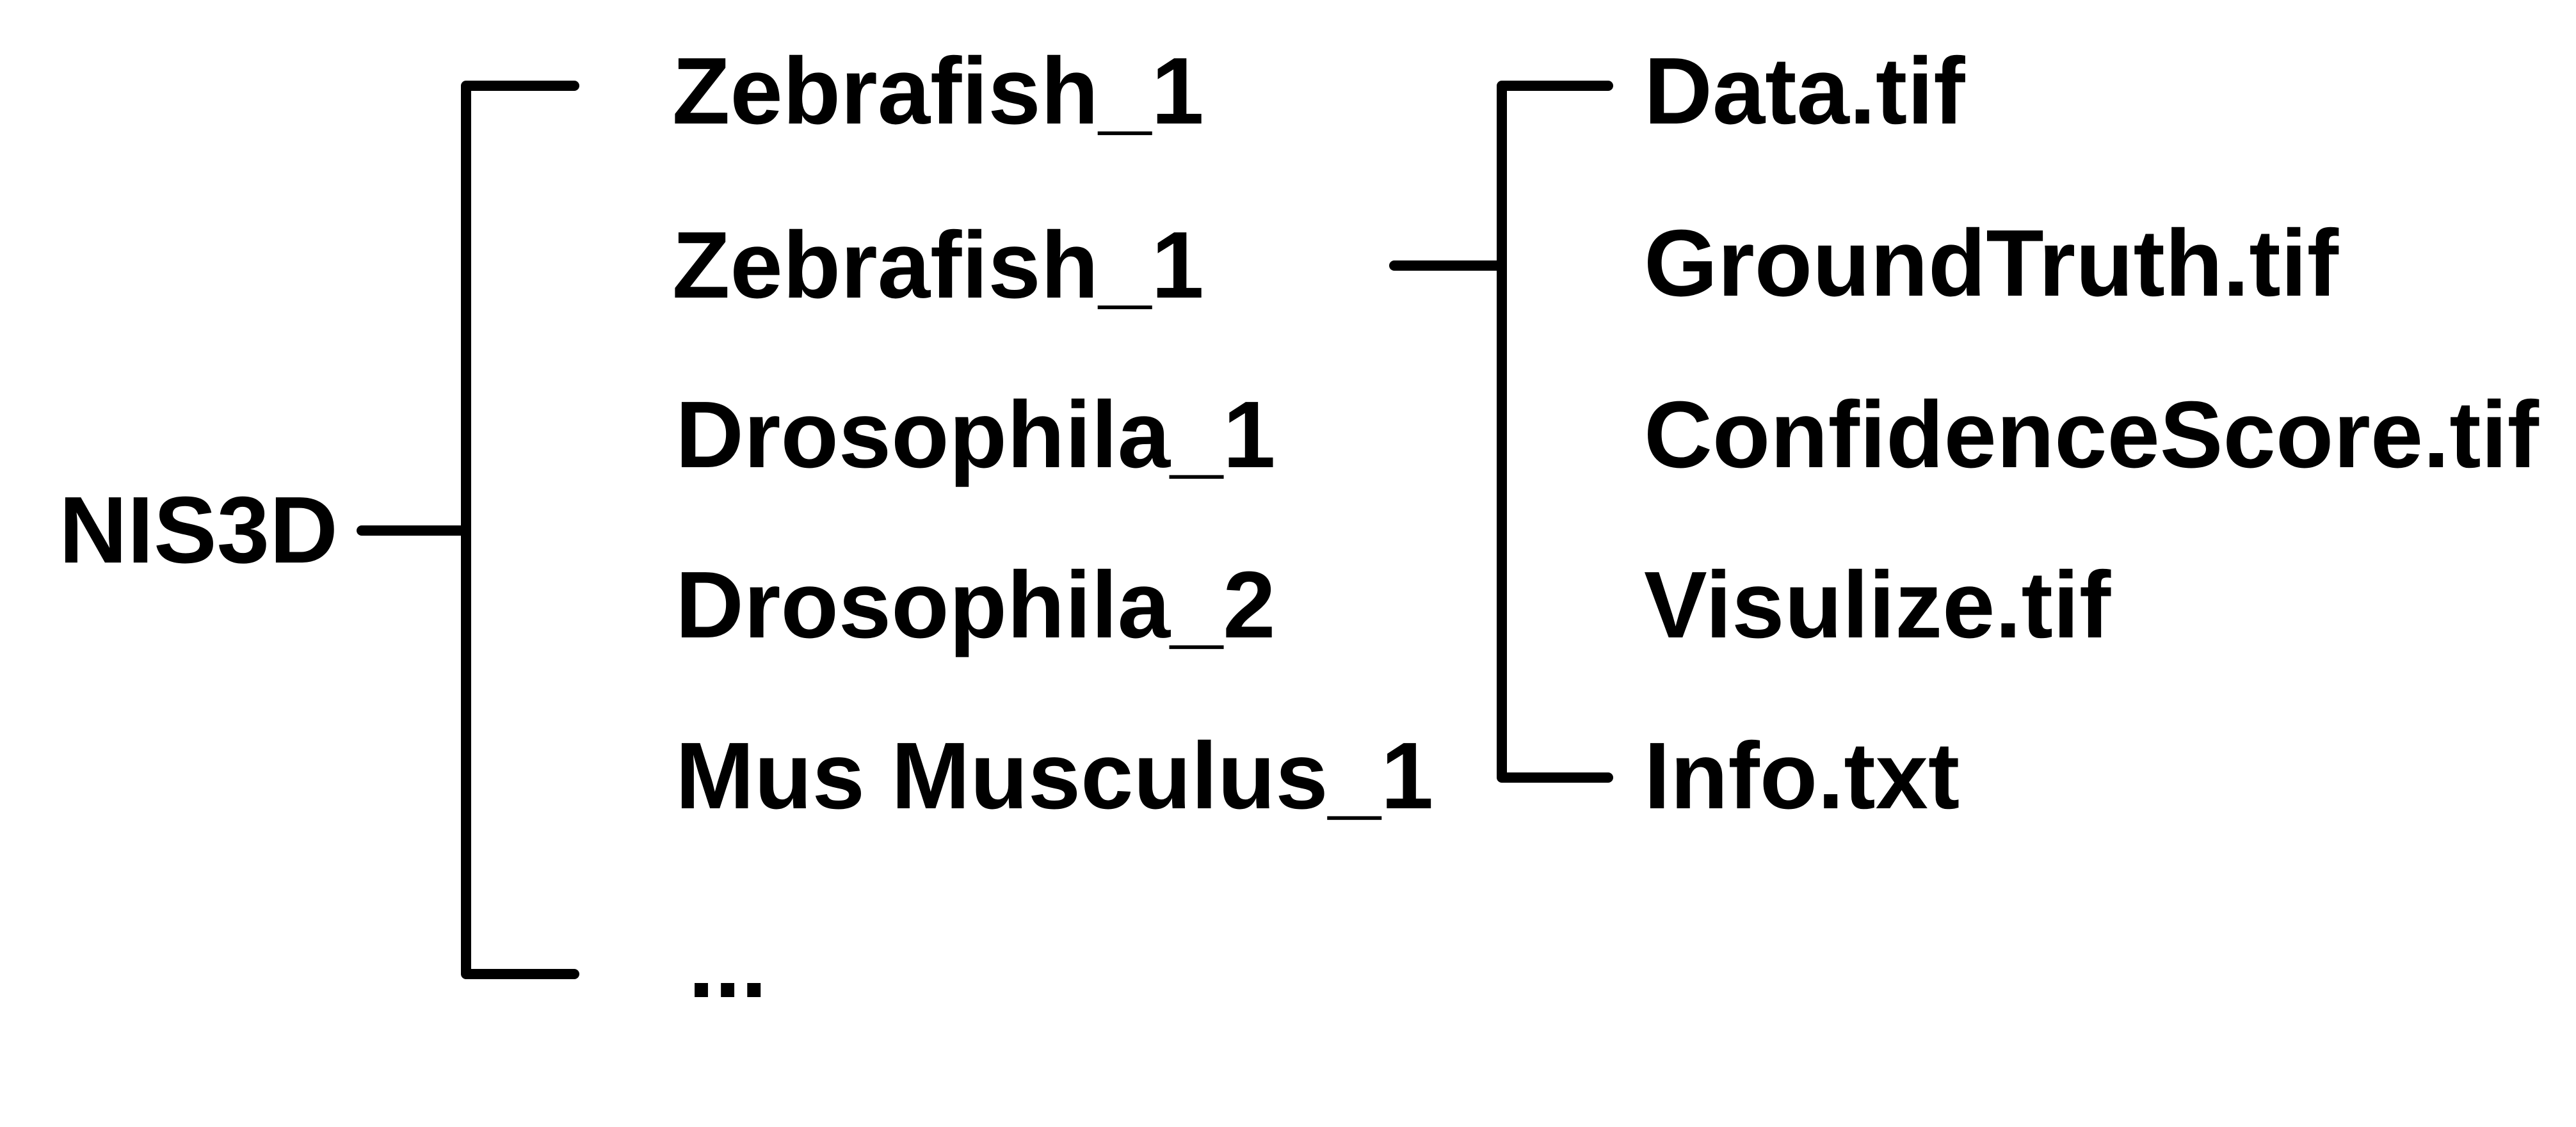 The width and height of the screenshot is (2576, 1127). I want to click on file-node-data-tif: Data.tif, so click(1804, 91).